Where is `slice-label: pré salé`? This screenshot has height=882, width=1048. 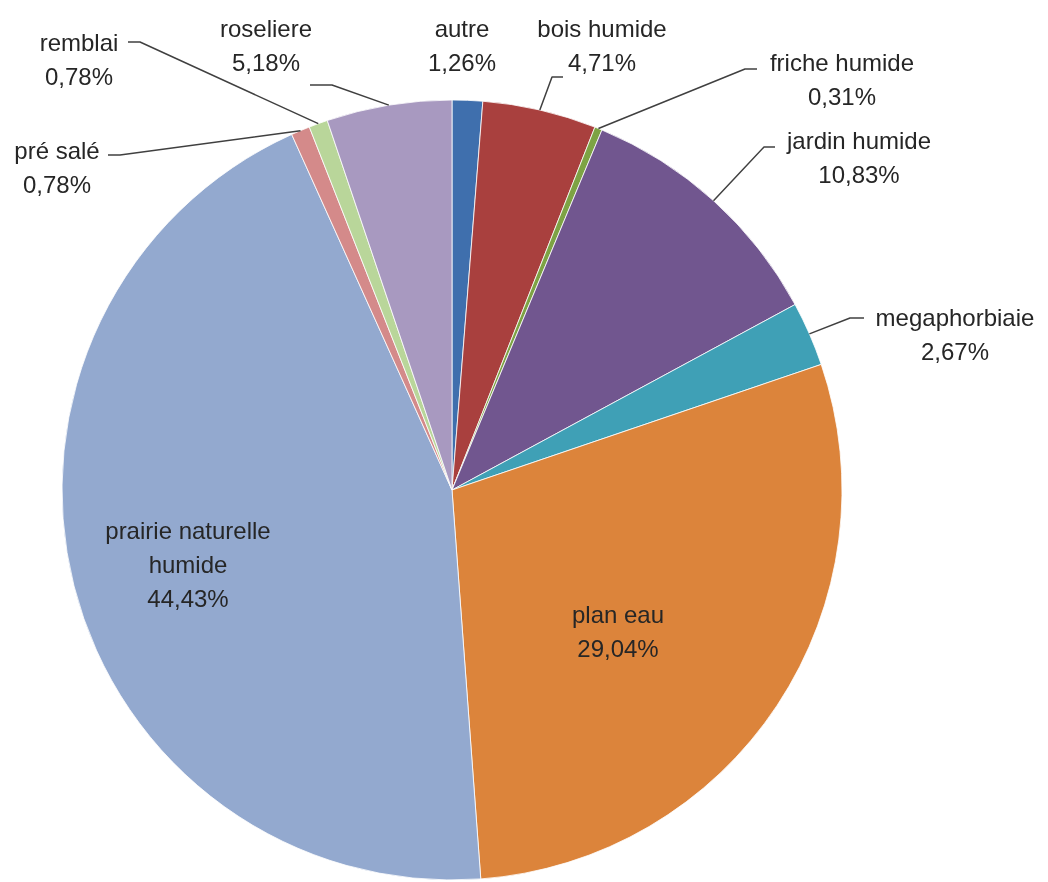
slice-label: pré salé is located at coordinates (57, 150).